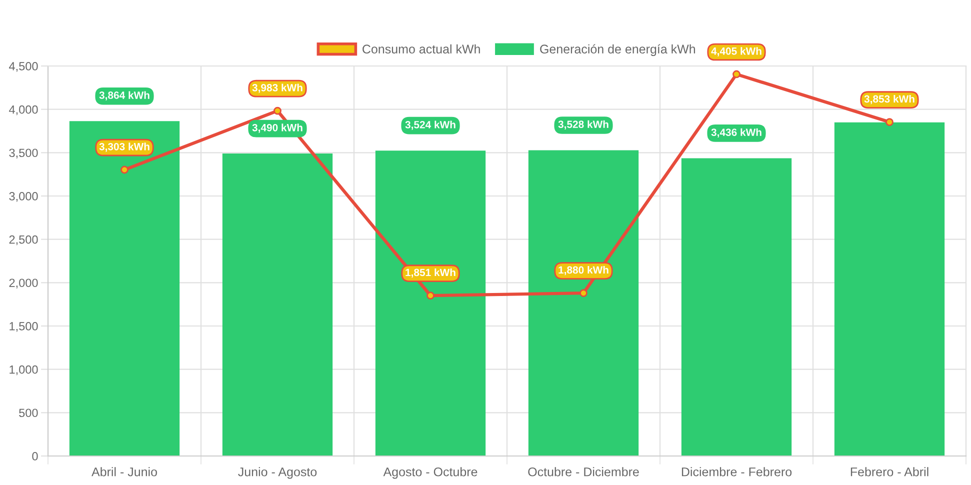 The height and width of the screenshot is (485, 971). Describe the element at coordinates (583, 125) in the screenshot. I see `data-label: 3,528 kWh` at that location.